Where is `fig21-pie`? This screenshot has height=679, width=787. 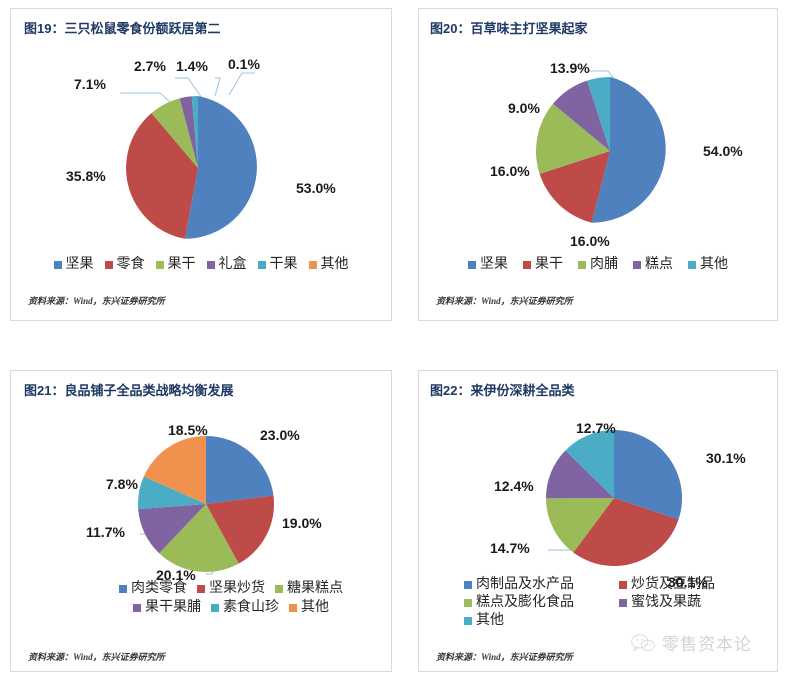 fig21-pie is located at coordinates (205, 505).